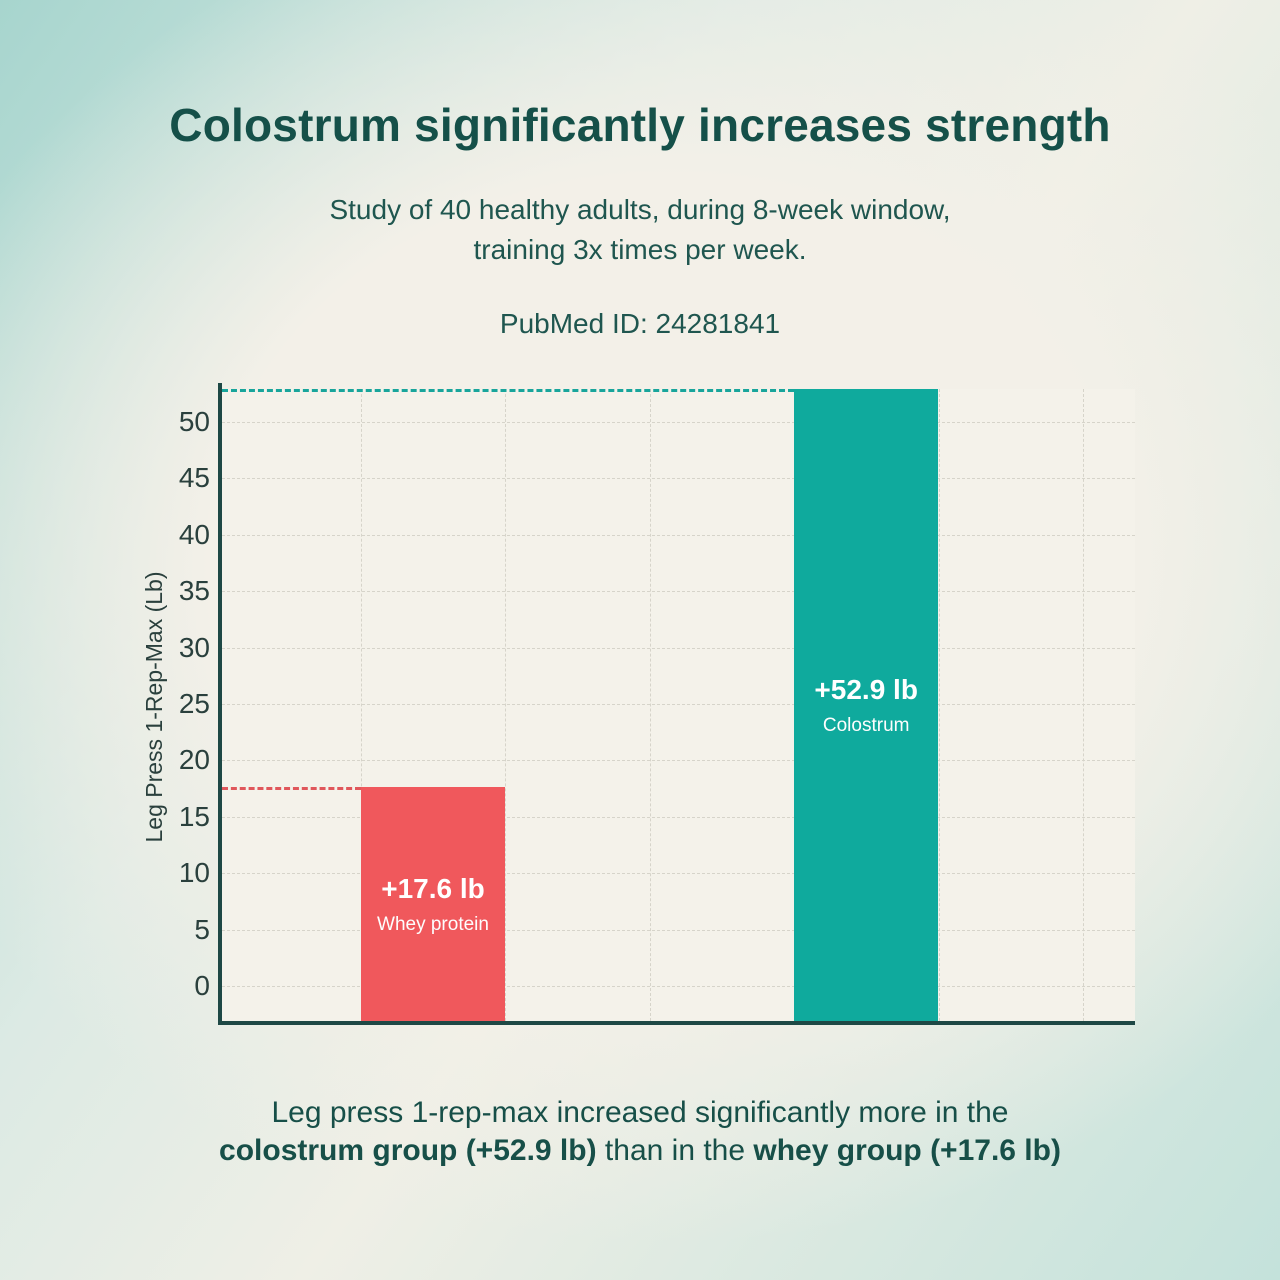 The width and height of the screenshot is (1280, 1280). Describe the element at coordinates (640, 249) in the screenshot. I see `subtitle-line-2: training 3x times per week.` at that location.